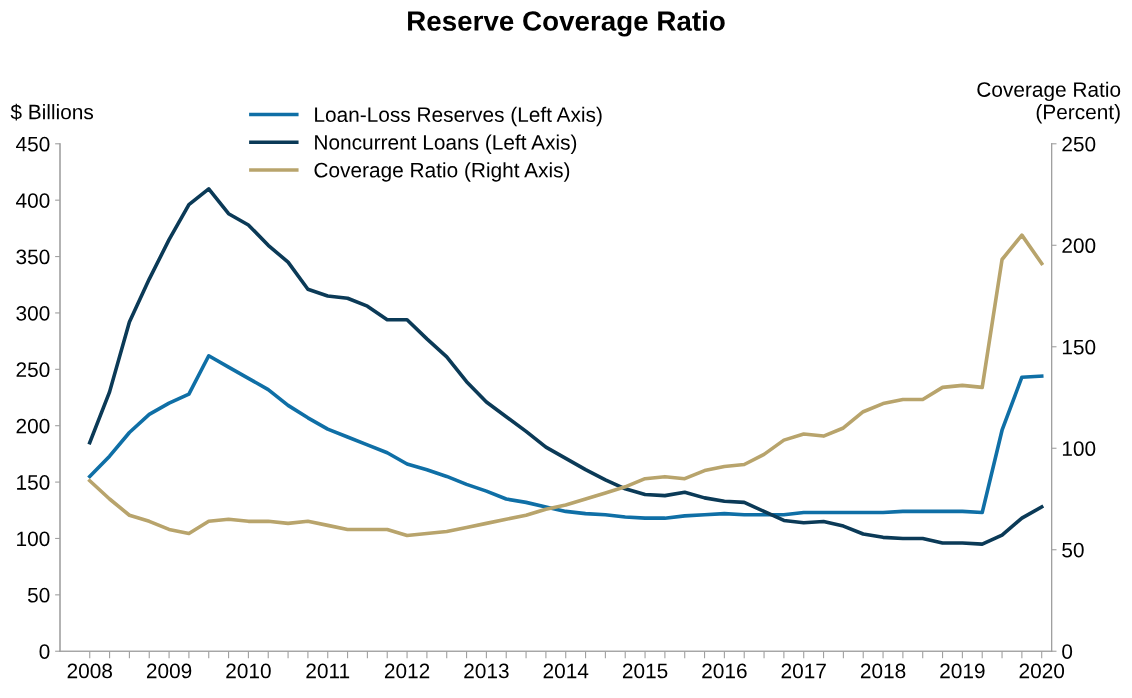 The width and height of the screenshot is (1132, 698). What do you see at coordinates (1049, 102) in the screenshot?
I see `y2-axis-title: Coverage Ratio (Percent)` at bounding box center [1049, 102].